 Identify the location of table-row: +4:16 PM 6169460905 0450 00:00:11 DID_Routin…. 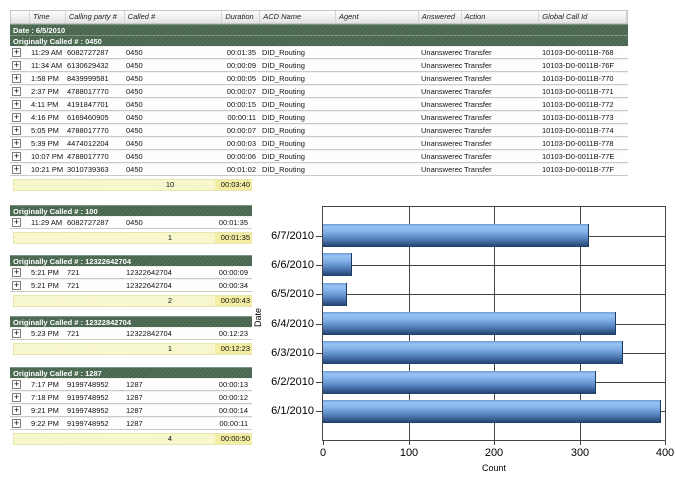
(319, 117).